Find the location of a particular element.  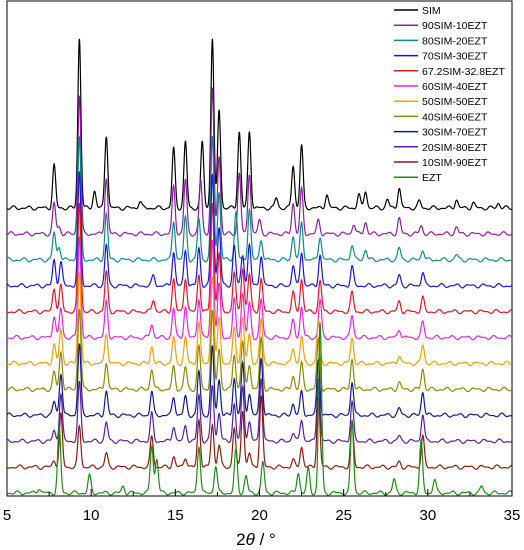

legend-label: 80SIM-20EZT is located at coordinates (455, 41).